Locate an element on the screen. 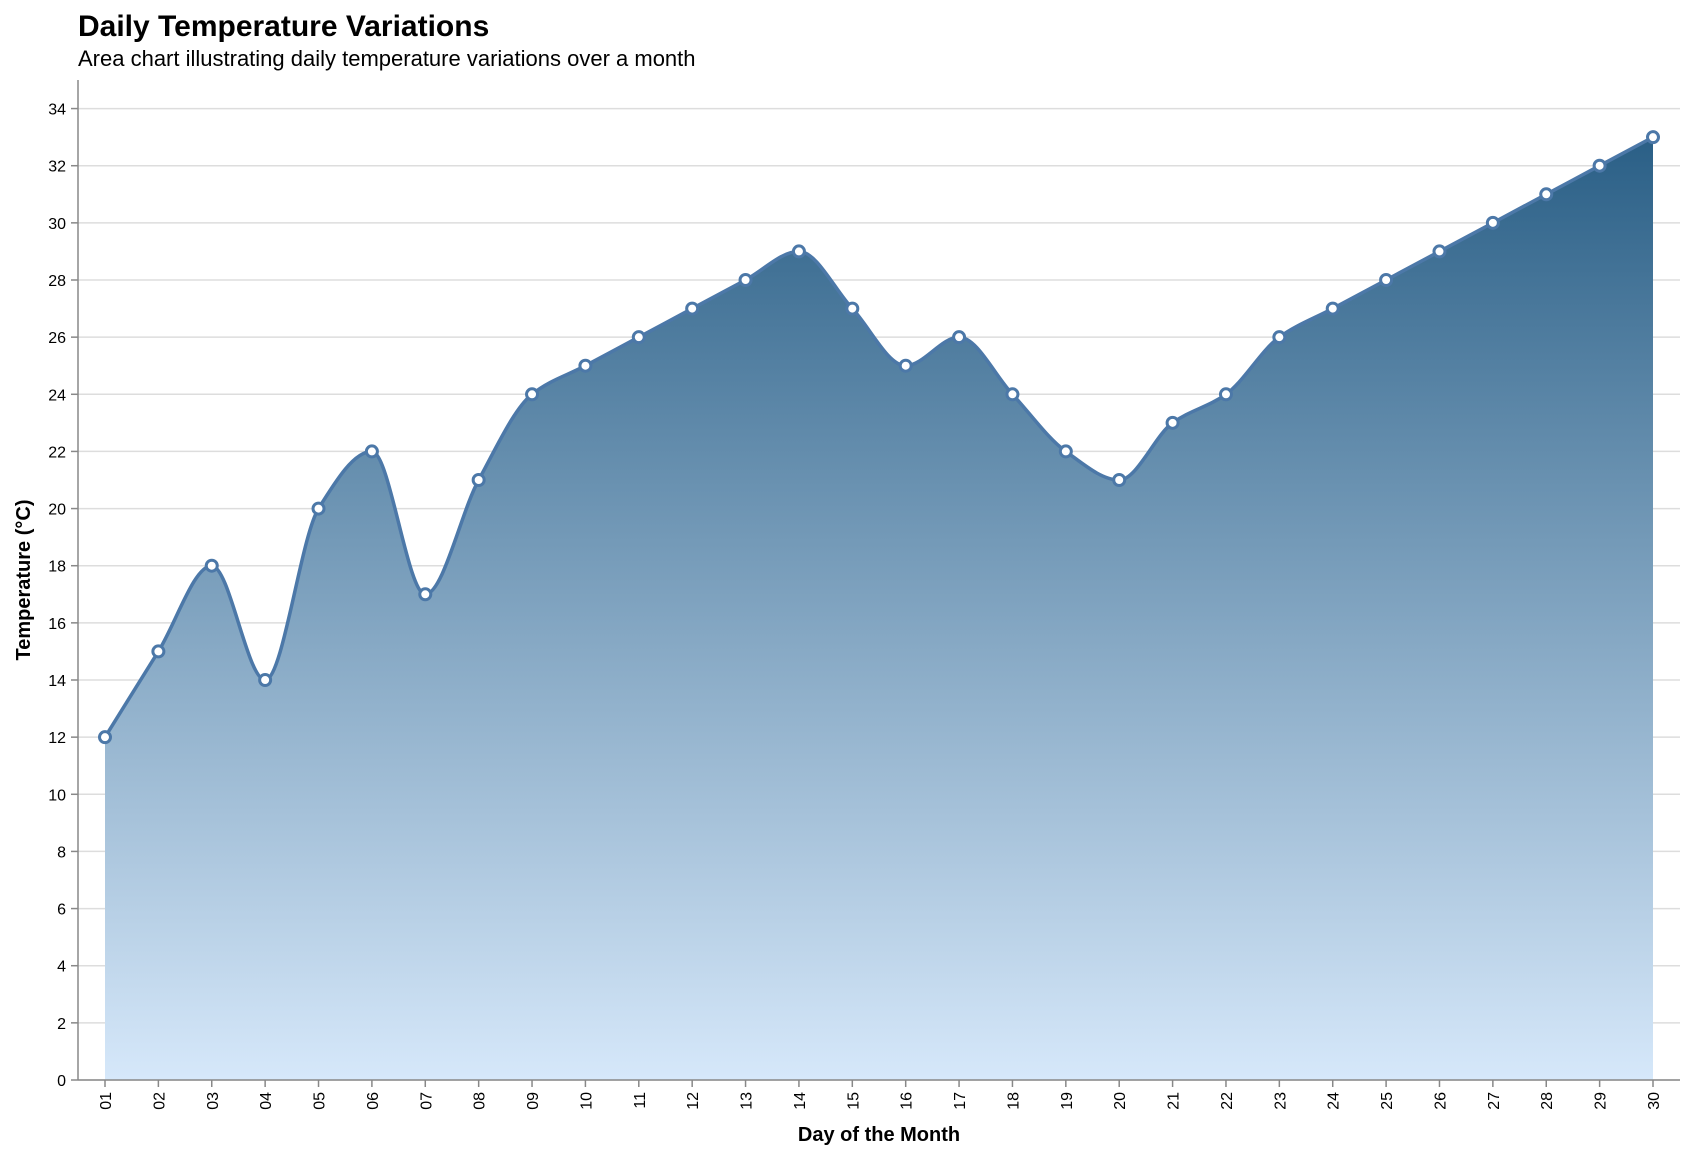  x-tick-label: 22 is located at coordinates (1227, 1101).